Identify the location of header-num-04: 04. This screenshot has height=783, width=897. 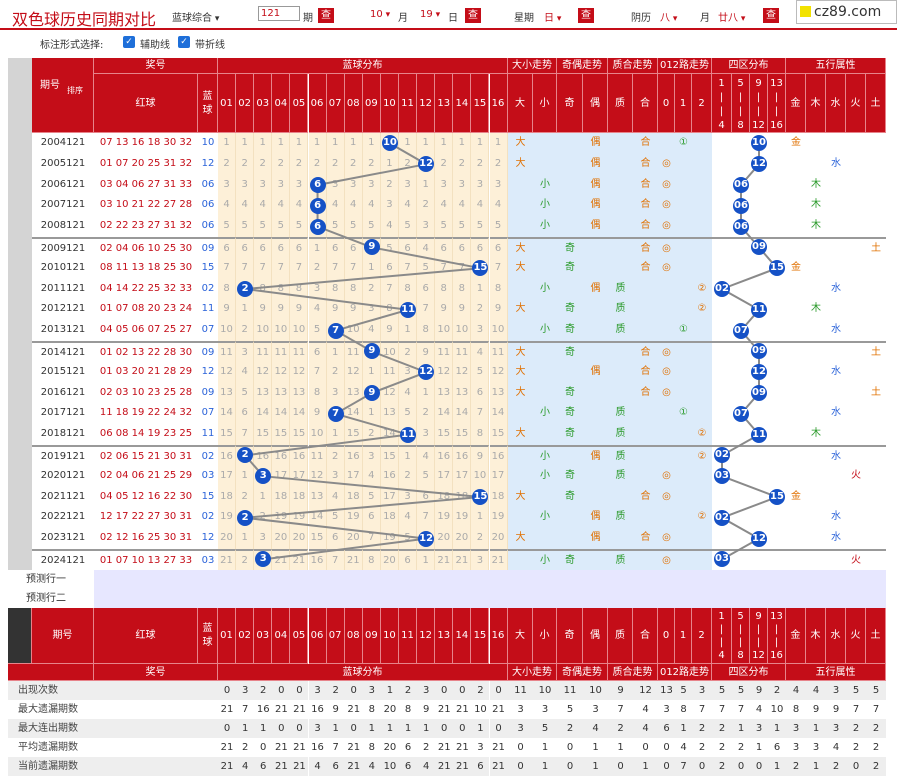
(281, 103).